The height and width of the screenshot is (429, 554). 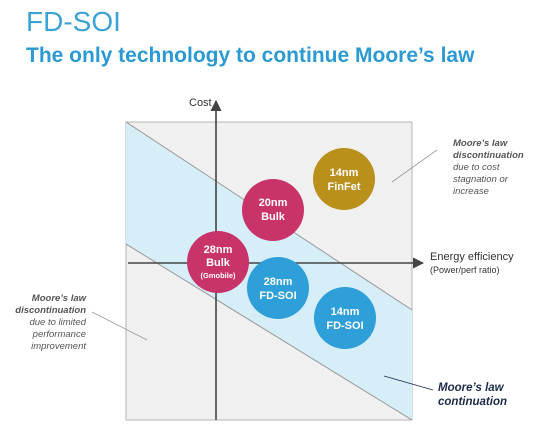 I want to click on note-left-title-2: discontinuation, so click(x=50, y=310).